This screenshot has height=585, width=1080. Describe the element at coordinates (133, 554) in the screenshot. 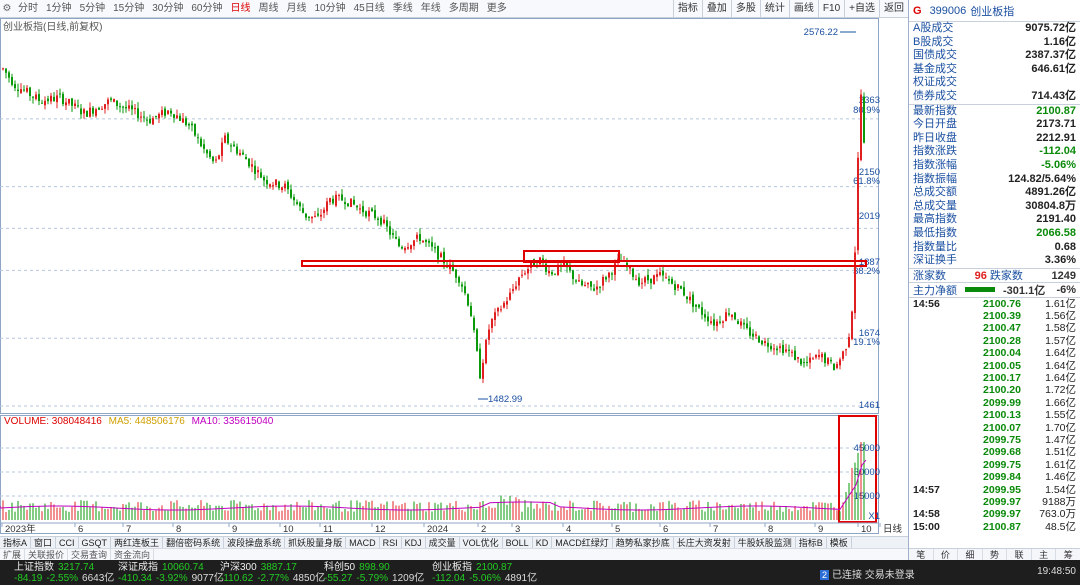

I see `sub-tab: 资金流向` at that location.